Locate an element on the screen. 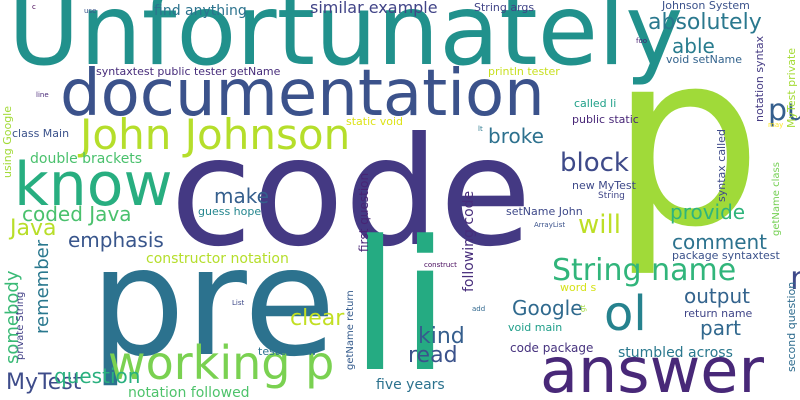  word: setName John is located at coordinates (544, 211).